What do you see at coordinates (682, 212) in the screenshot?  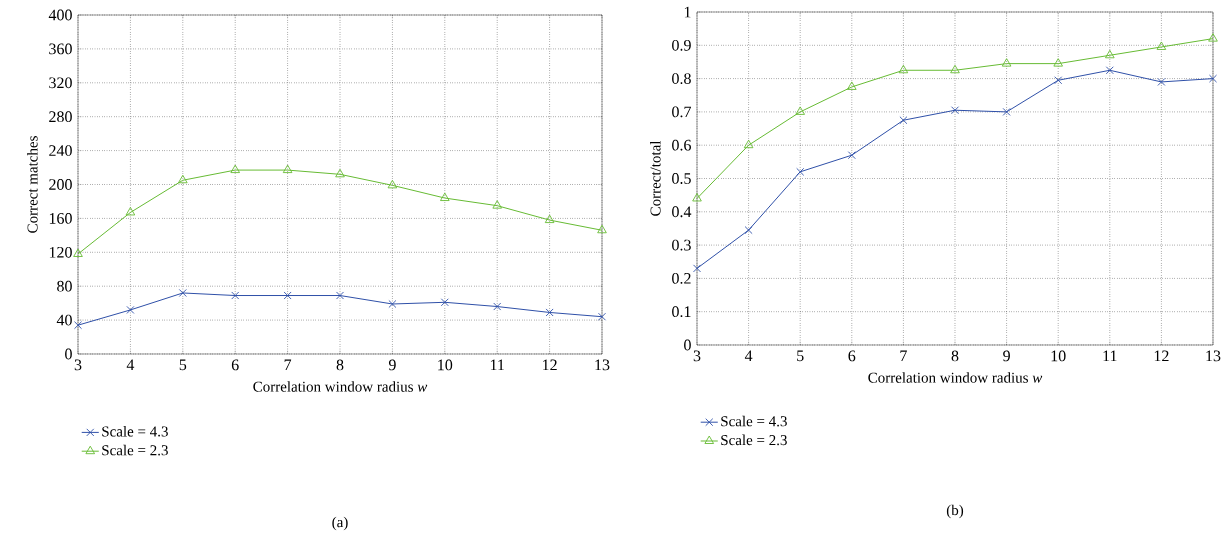 I see `y-tick-label: 0.4` at bounding box center [682, 212].